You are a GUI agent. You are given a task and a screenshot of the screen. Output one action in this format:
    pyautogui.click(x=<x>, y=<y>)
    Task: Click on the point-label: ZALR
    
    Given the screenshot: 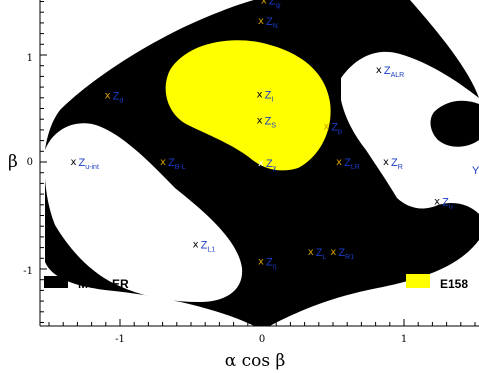 What is the action you would take?
    pyautogui.click(x=394, y=72)
    